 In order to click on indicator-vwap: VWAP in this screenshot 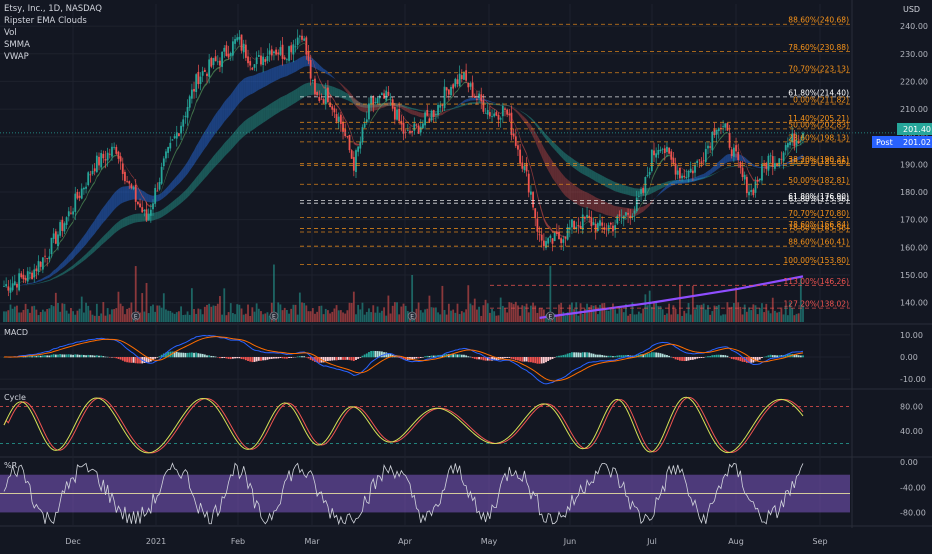, I will do `click(16, 57)`.